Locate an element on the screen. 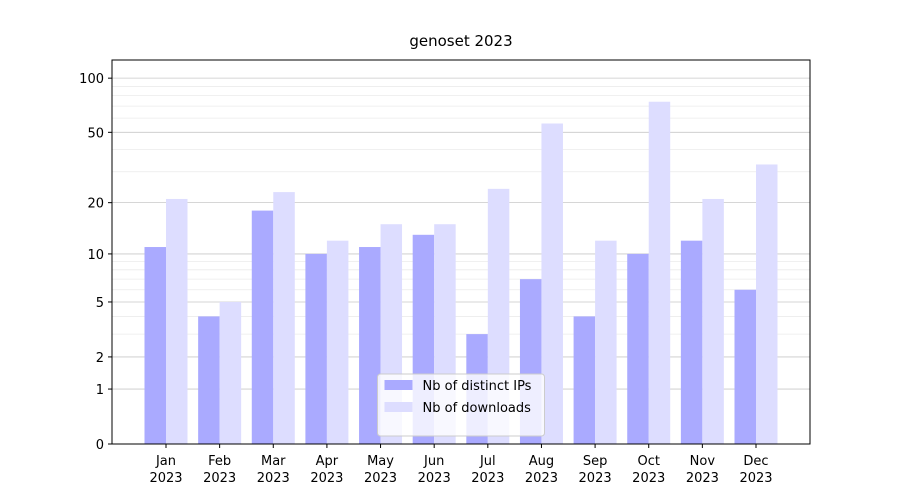 Image resolution: width=900 pixels, height=504 pixels. x-tick-label: Aug 2023 is located at coordinates (541, 470).